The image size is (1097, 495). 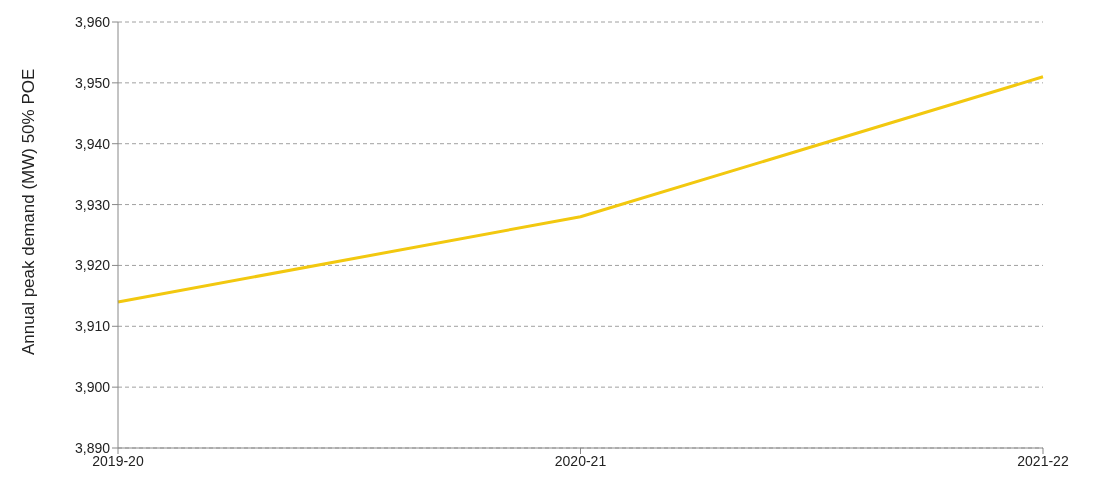 What do you see at coordinates (92, 326) in the screenshot?
I see `y-tick-label: 3,910` at bounding box center [92, 326].